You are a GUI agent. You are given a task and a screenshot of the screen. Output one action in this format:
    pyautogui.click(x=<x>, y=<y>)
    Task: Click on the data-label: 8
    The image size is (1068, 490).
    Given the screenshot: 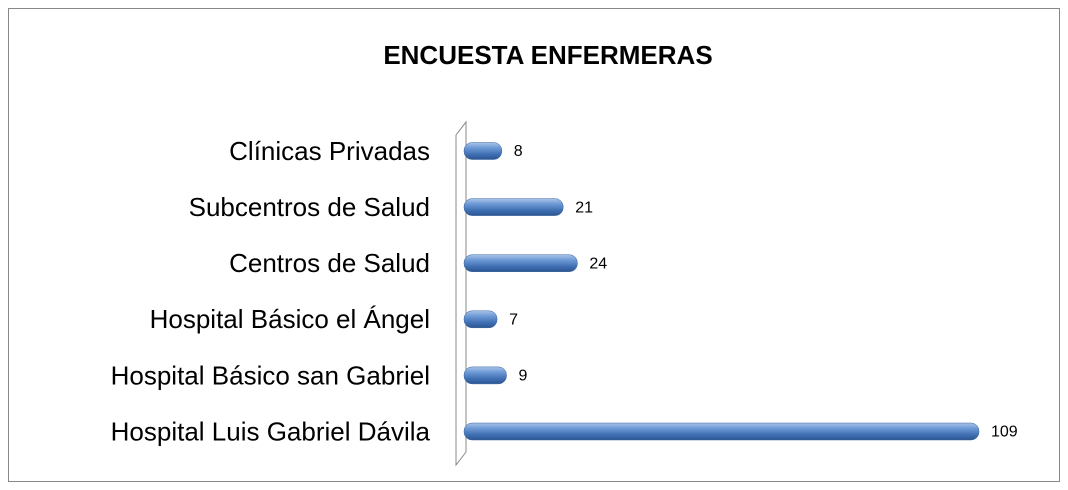 What is the action you would take?
    pyautogui.click(x=518, y=151)
    